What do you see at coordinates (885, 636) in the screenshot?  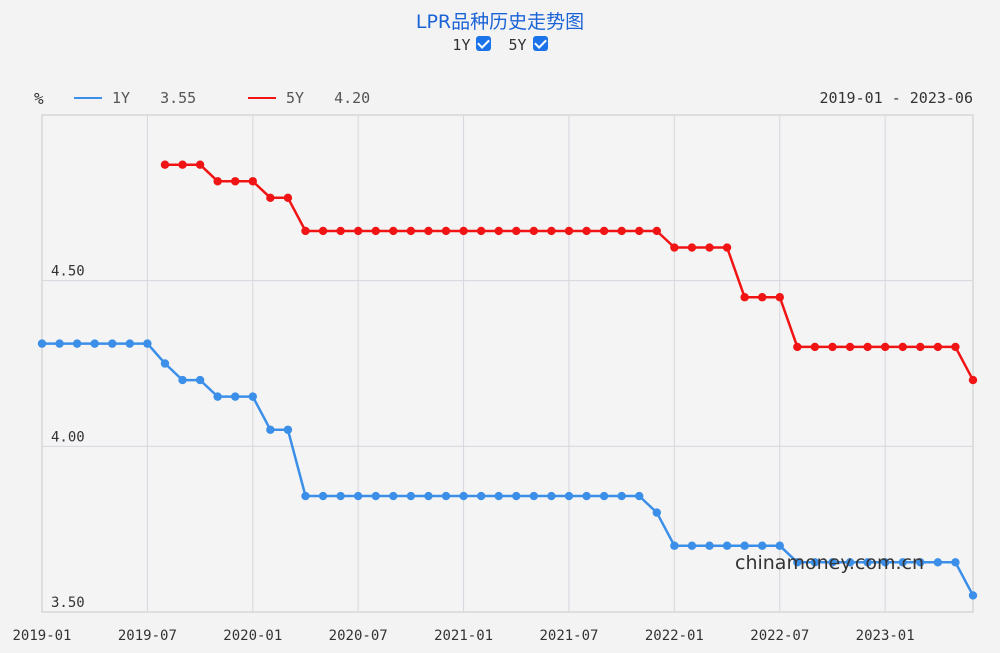 I see `x-tick-label: 2023-01` at bounding box center [885, 636].